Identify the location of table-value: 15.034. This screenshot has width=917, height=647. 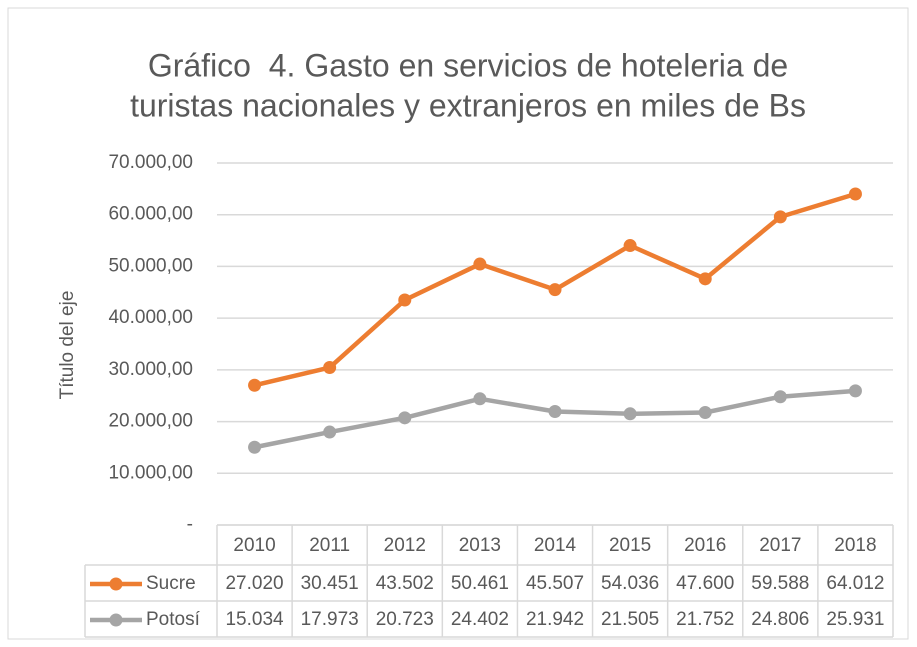
(254, 619).